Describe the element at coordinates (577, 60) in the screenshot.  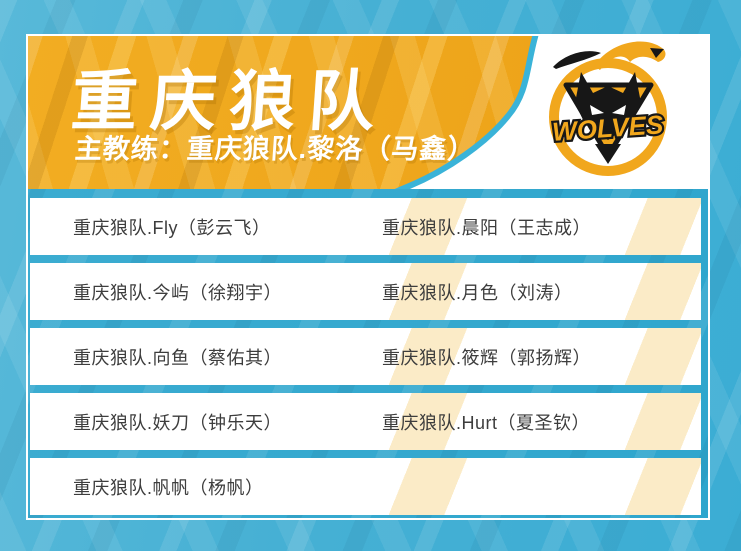
I see `swoosh-icon` at that location.